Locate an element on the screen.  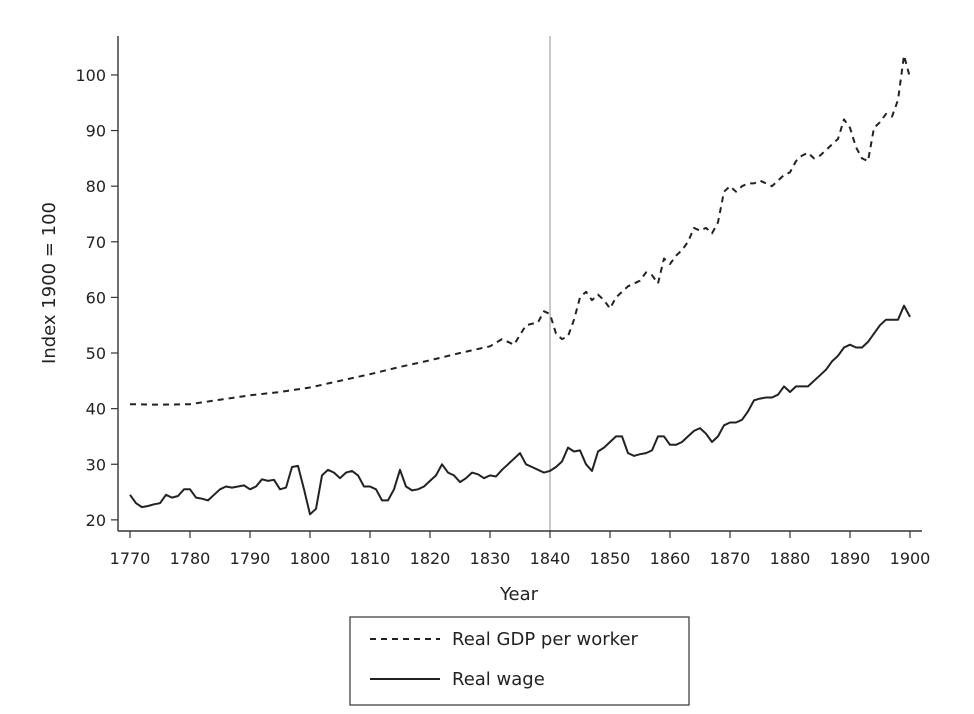
y-ticks: 20 30 40 50 60 70 80 90 100 is located at coordinates (96, 298).